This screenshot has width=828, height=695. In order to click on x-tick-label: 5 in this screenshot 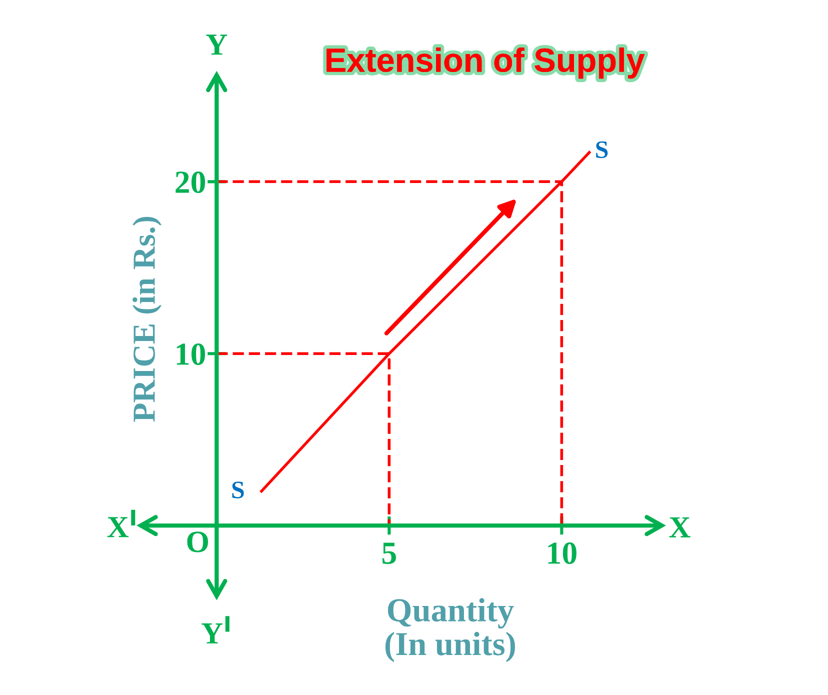, I will do `click(389, 553)`.